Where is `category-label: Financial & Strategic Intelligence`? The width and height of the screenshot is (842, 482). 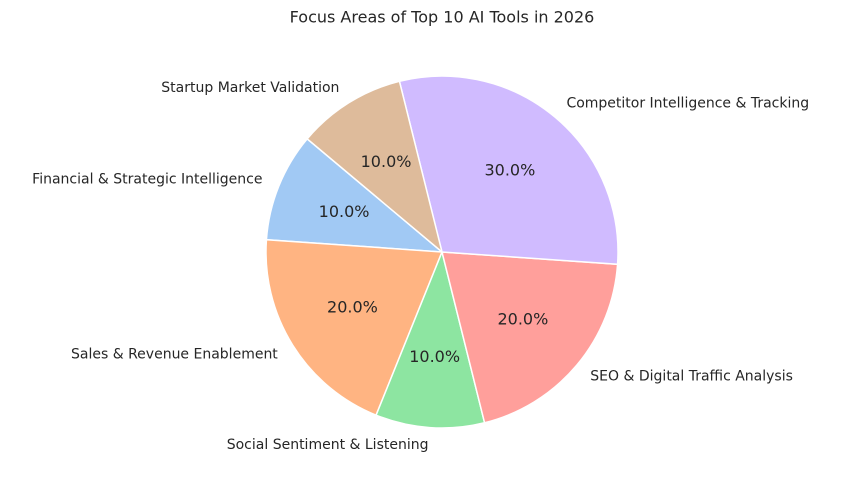
category-label: Financial & Strategic Intelligence is located at coordinates (147, 179).